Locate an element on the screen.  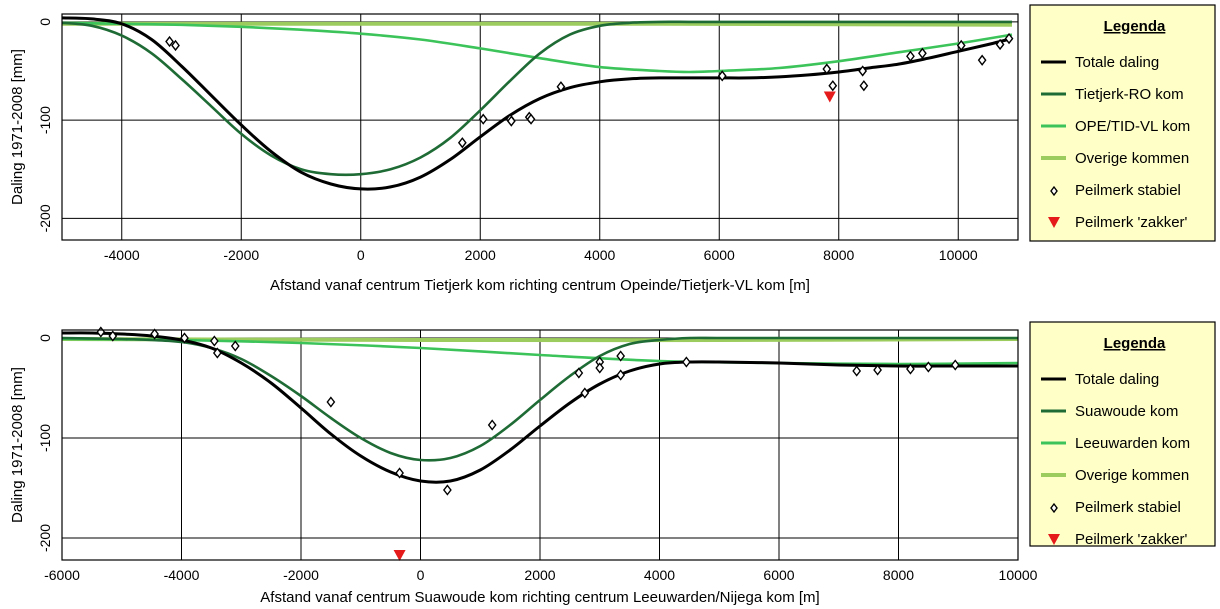
legend-label: OPE/TID-VL kom is located at coordinates (1132, 126).